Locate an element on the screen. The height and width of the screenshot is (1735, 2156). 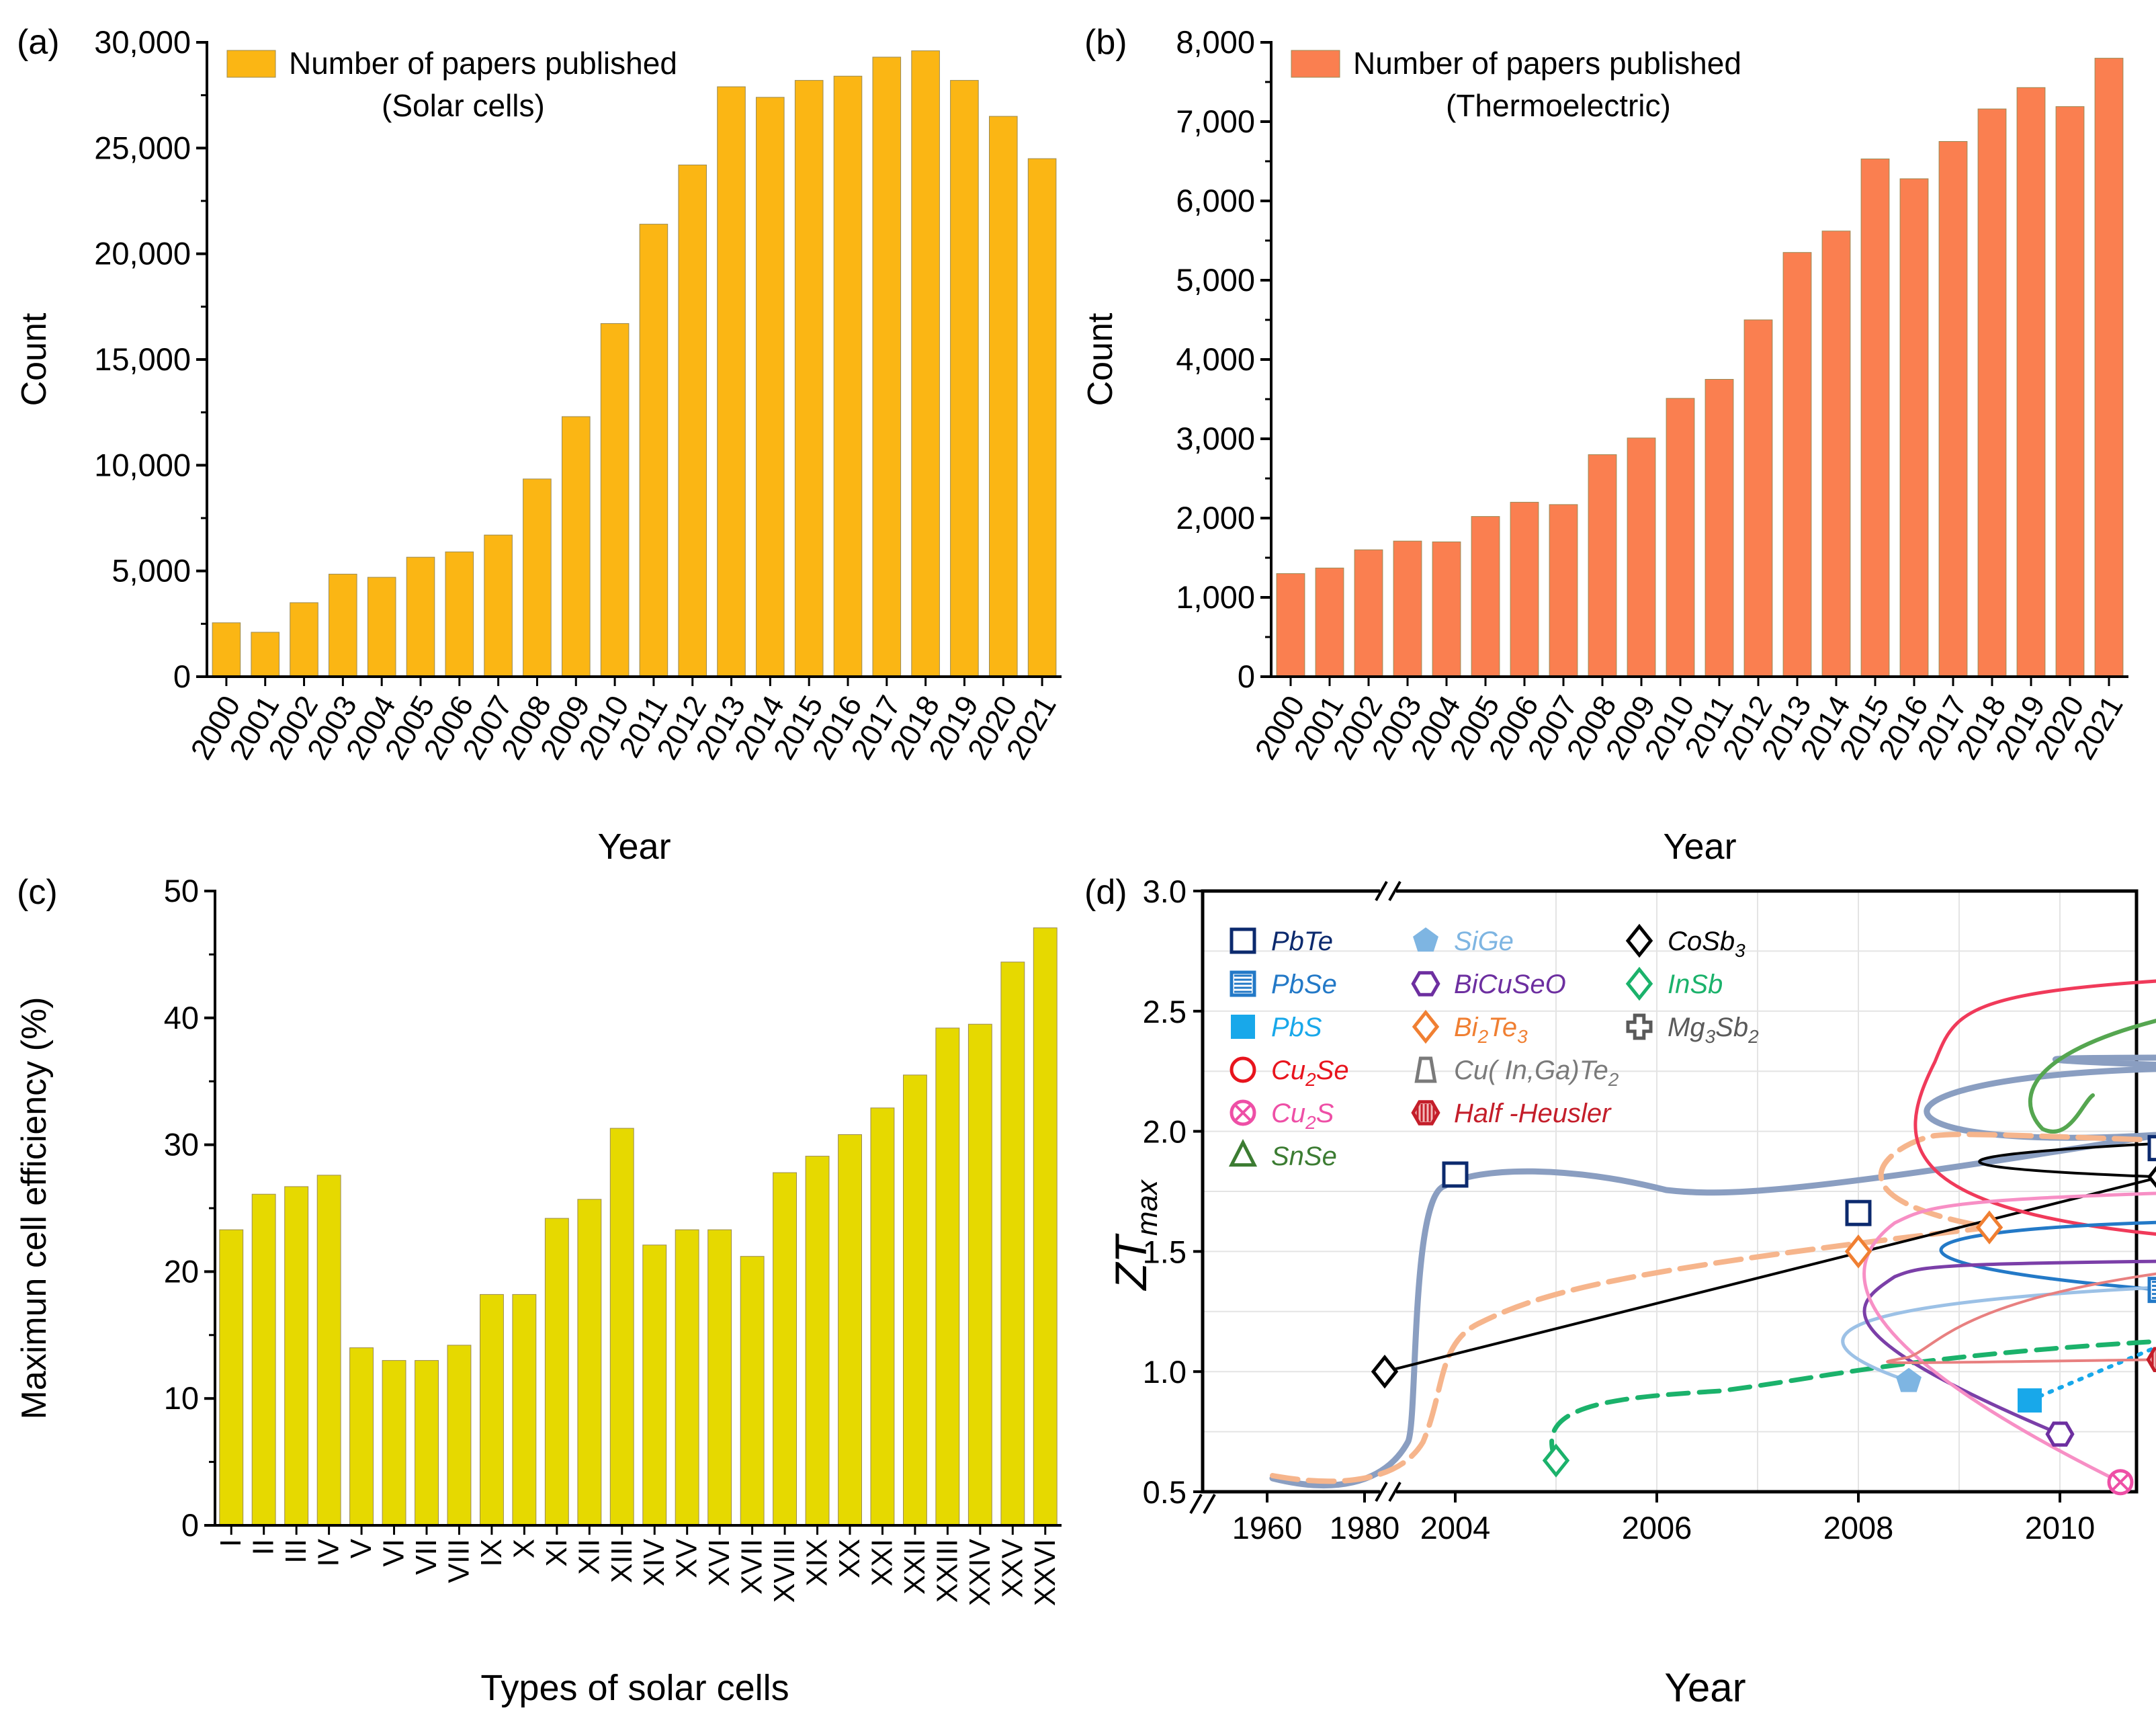
bar-V is located at coordinates (361, 1436).